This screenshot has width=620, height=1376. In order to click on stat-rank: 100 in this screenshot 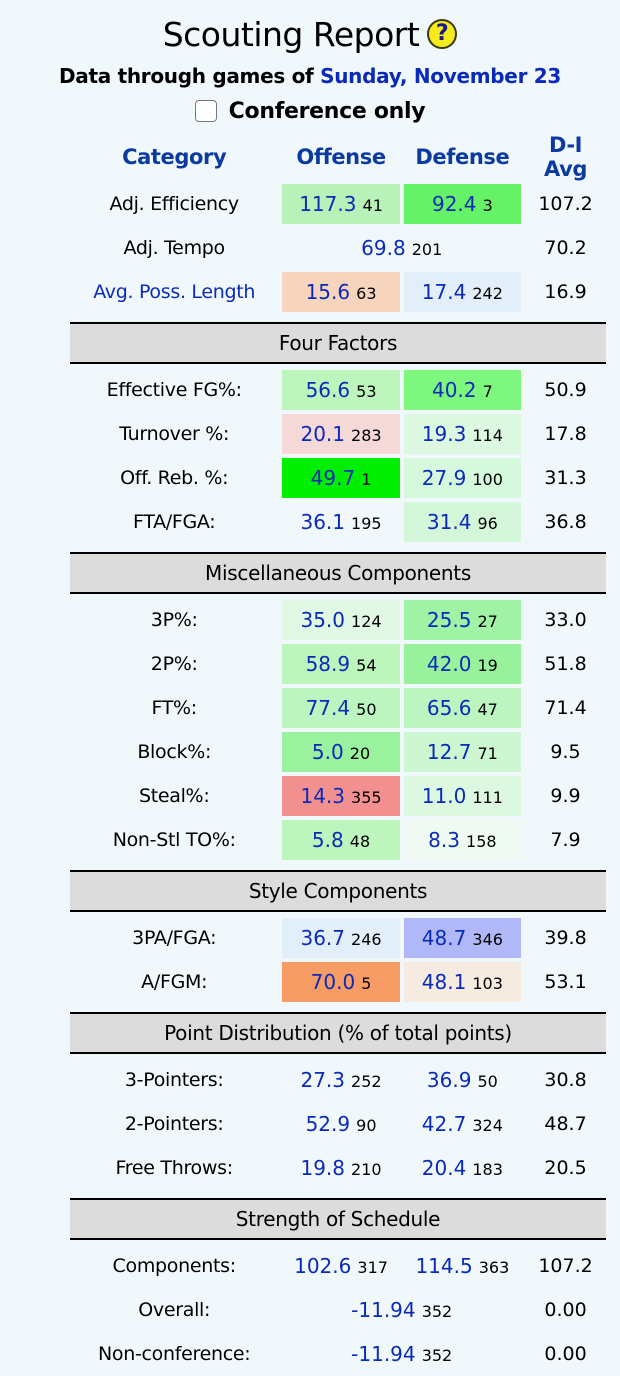, I will do `click(487, 479)`.